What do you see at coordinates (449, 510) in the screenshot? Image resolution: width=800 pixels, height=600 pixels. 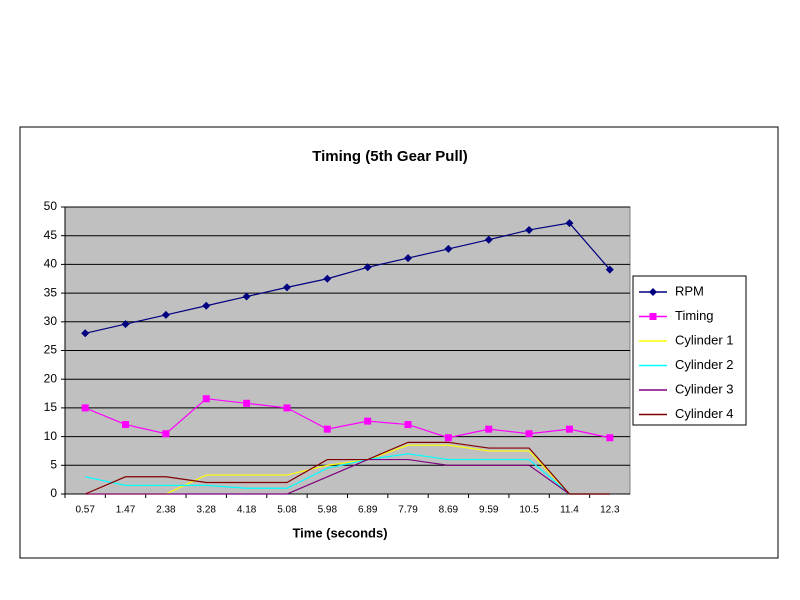 I see `x-tick-label: 8.69` at bounding box center [449, 510].